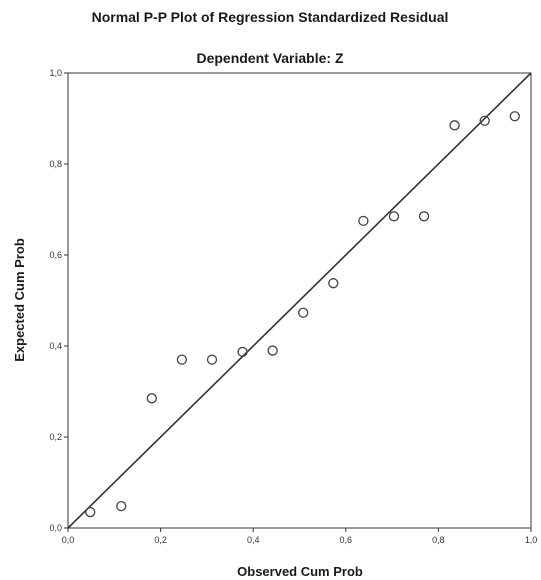 The height and width of the screenshot is (580, 541). What do you see at coordinates (55, 437) in the screenshot?
I see `y-tick-label: 0,2` at bounding box center [55, 437].